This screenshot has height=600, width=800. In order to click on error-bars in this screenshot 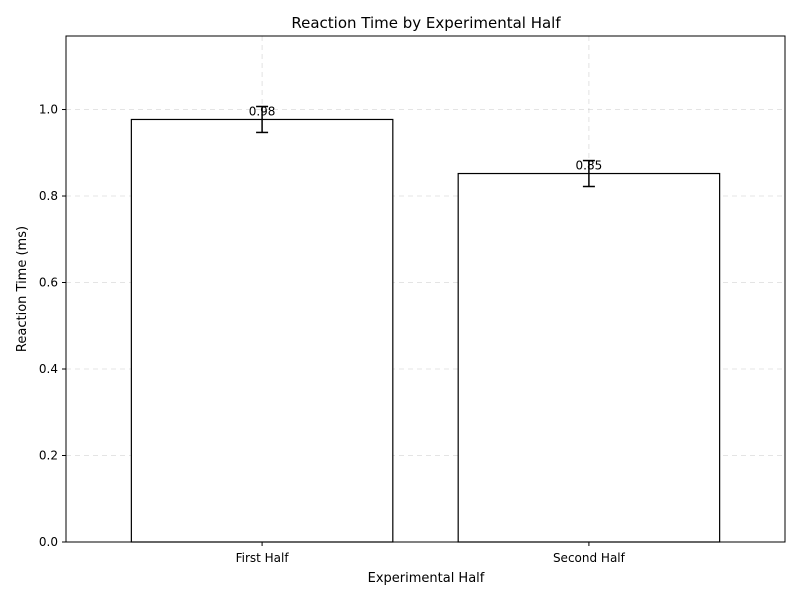, I will do `click(425, 146)`.